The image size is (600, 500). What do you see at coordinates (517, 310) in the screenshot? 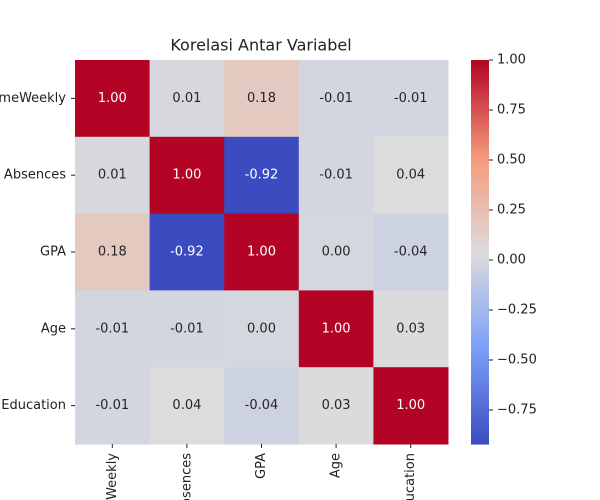
I see `colorbar-tick-label: −0.25` at bounding box center [517, 310].